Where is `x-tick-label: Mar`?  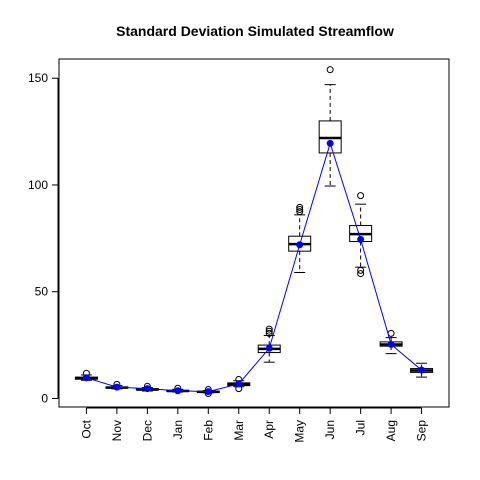
x-tick-label: Mar is located at coordinates (239, 430).